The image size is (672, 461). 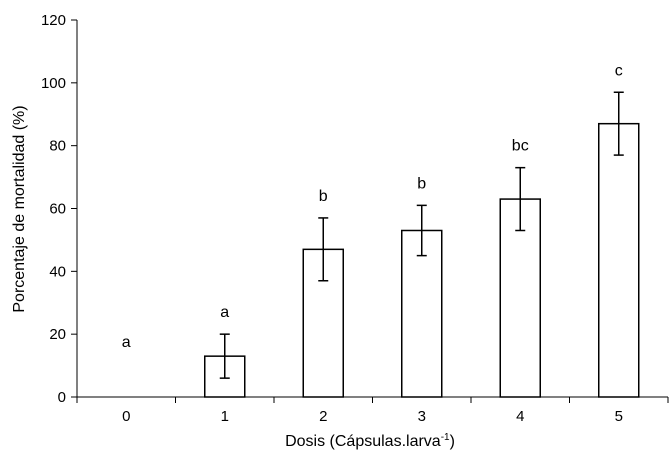 I want to click on y-tick-label: 120, so click(x=53, y=20).